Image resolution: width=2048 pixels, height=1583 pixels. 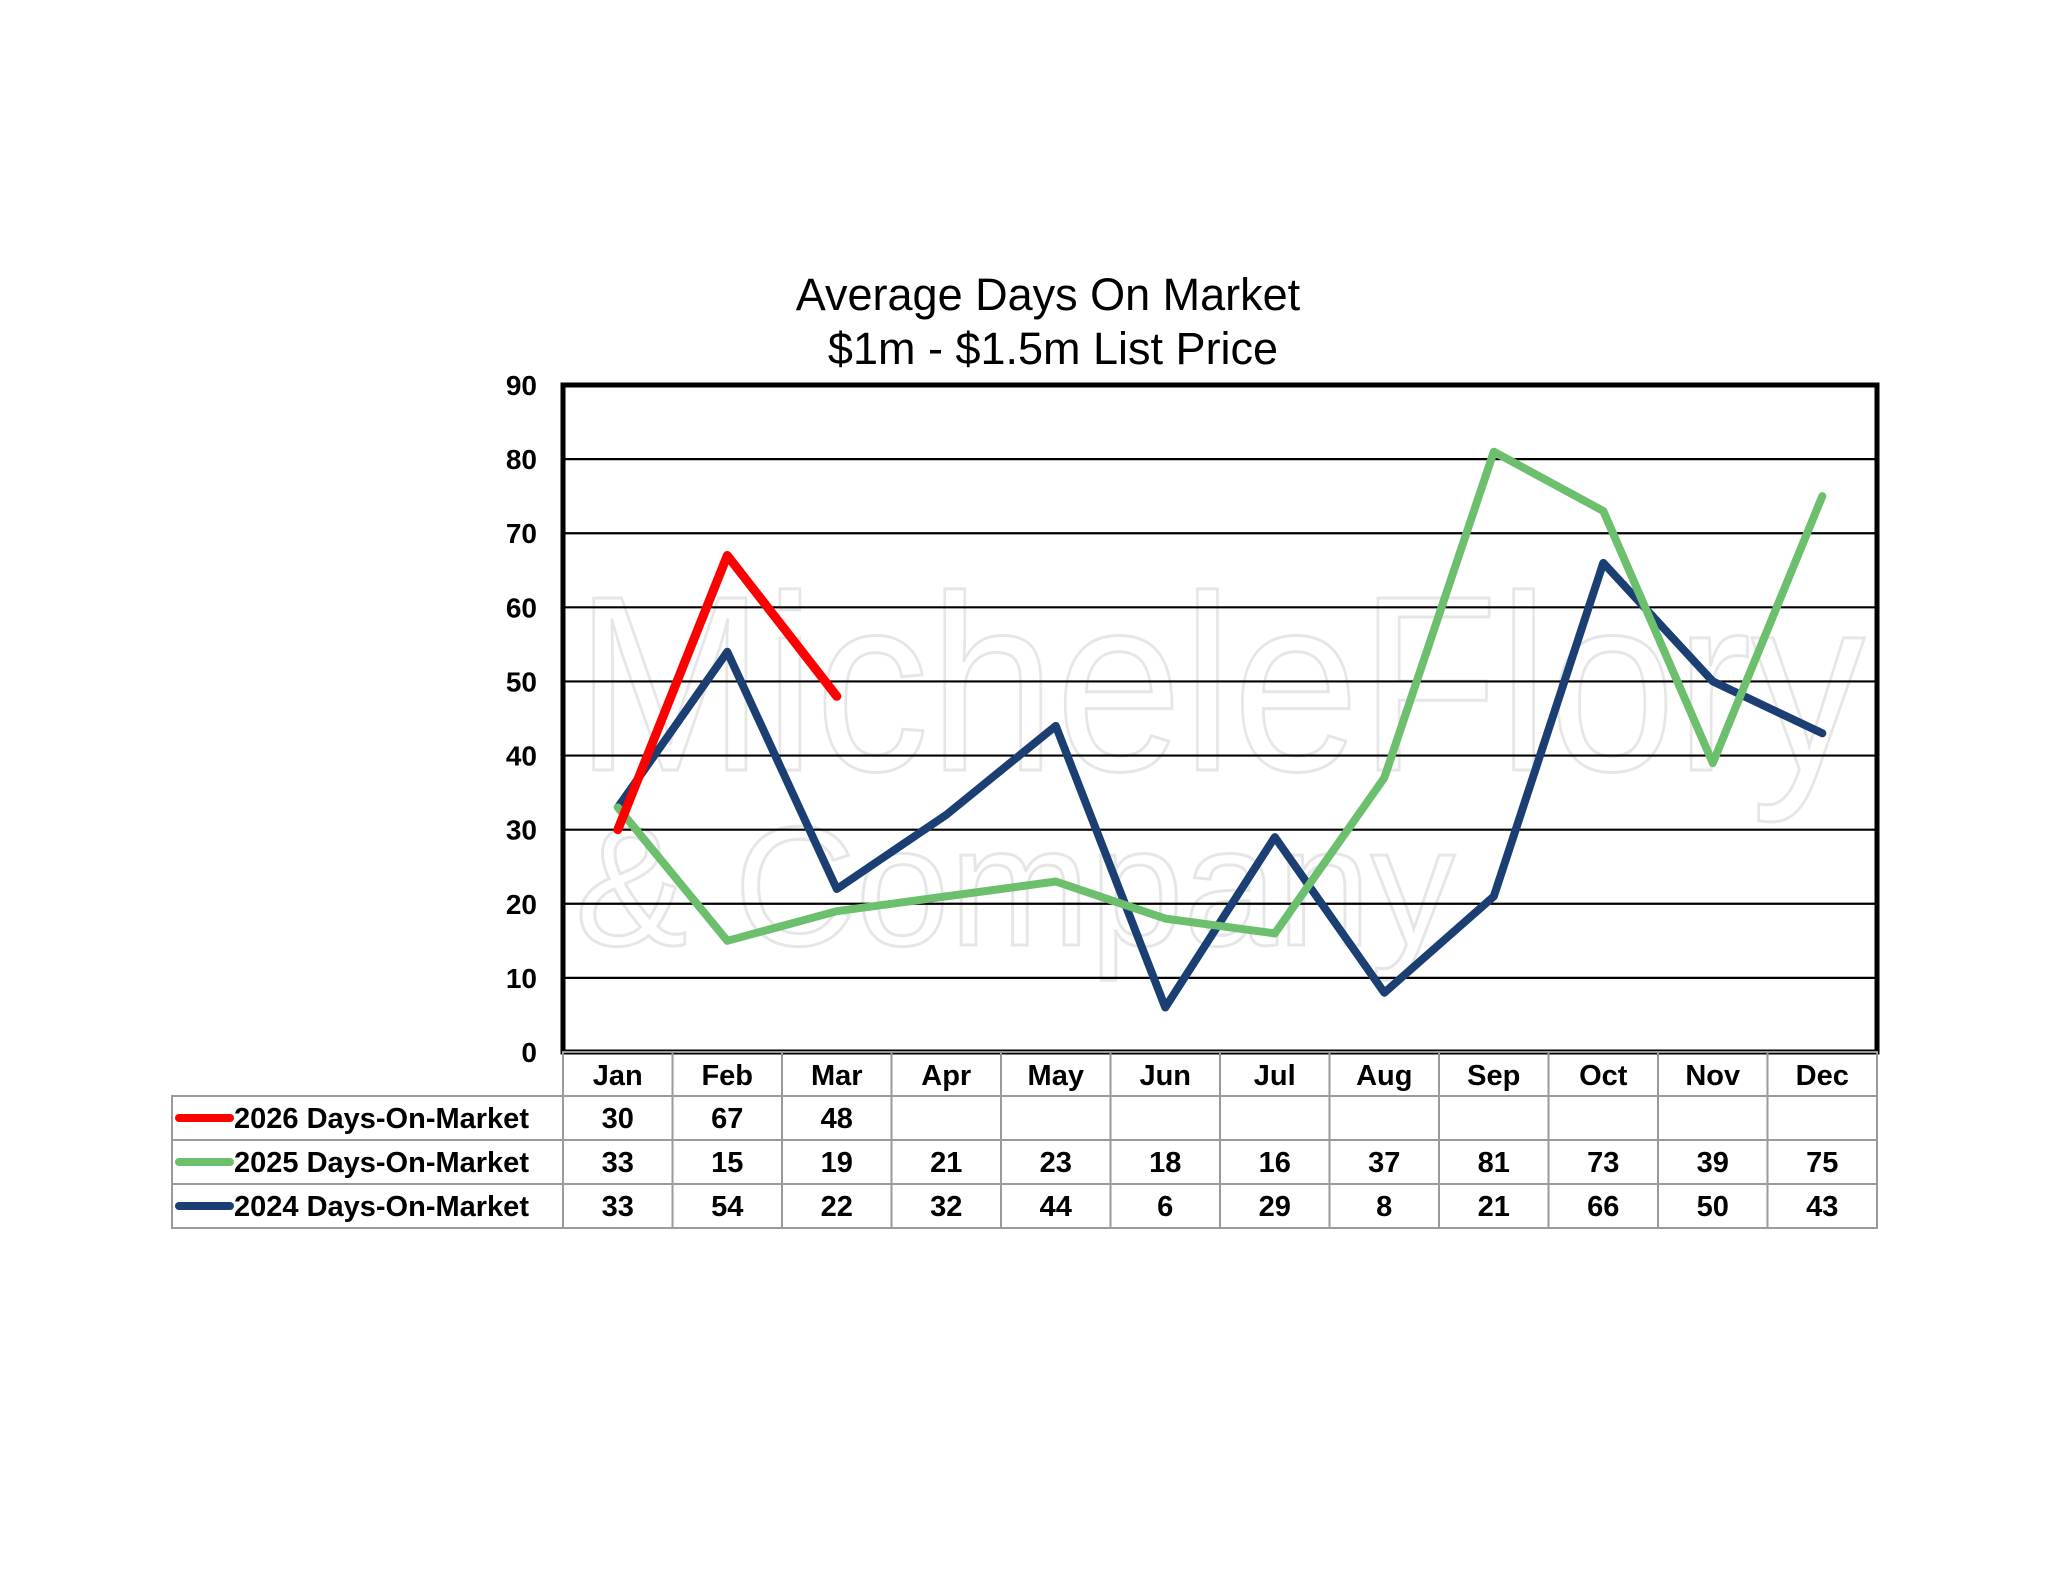 I want to click on x-tick-label: Mar, so click(x=837, y=1076).